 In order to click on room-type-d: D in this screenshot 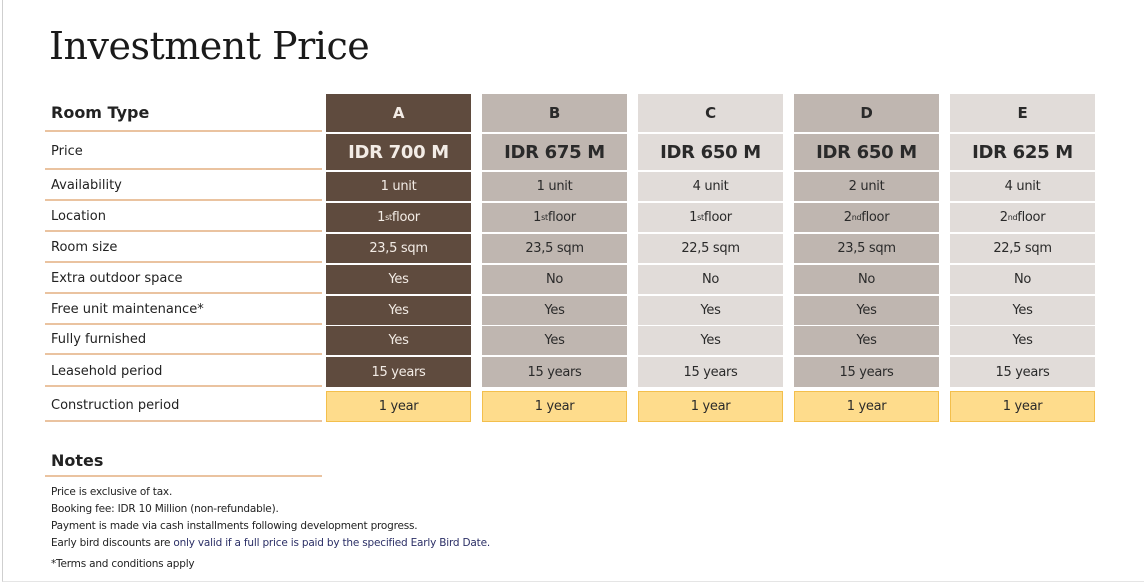, I will do `click(866, 113)`.